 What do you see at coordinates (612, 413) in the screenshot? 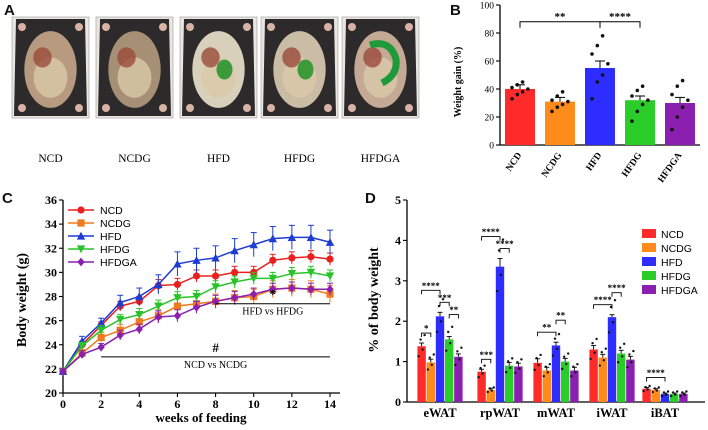
I see `d-x-tick-label: iWAT` at bounding box center [612, 413].